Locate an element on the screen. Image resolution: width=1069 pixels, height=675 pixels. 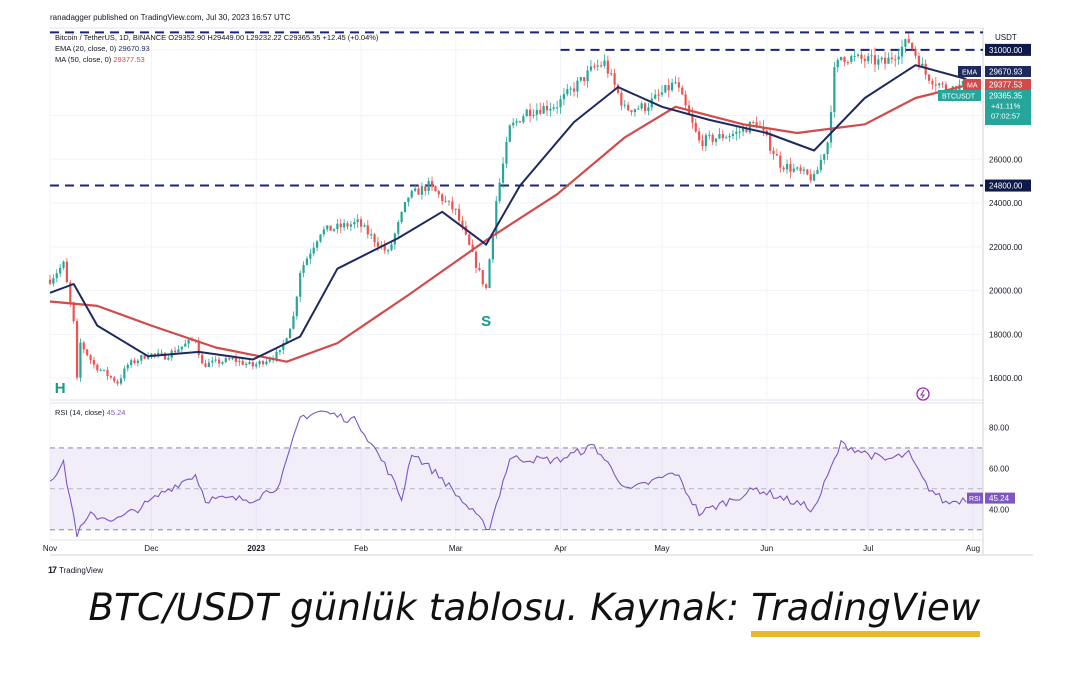
badge-value: 29670.93 is located at coordinates (1006, 72).